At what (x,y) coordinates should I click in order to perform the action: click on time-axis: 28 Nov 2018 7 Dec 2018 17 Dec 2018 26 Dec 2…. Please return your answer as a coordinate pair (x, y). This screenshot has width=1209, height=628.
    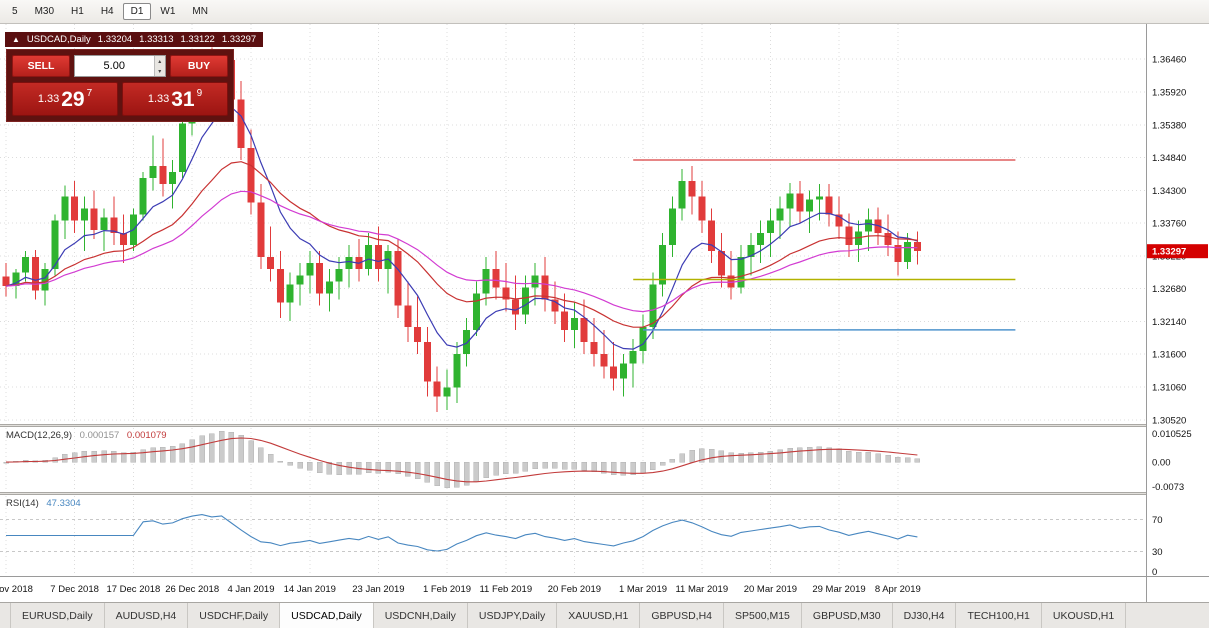
    Looking at the image, I should click on (460, 589).